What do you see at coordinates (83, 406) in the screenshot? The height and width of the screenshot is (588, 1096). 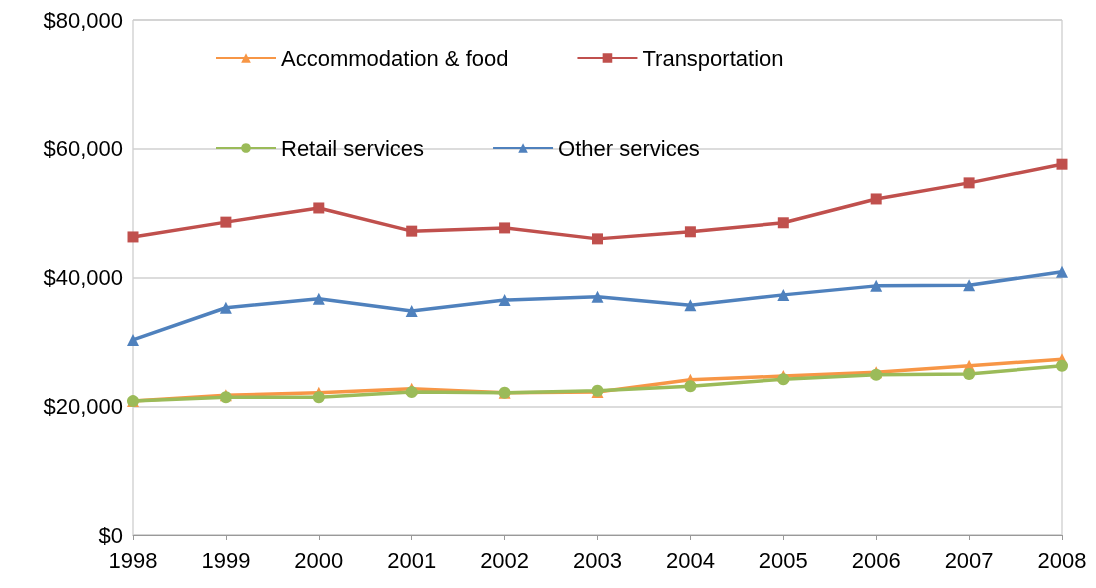 I see `y-tick-label: $20,000` at bounding box center [83, 406].